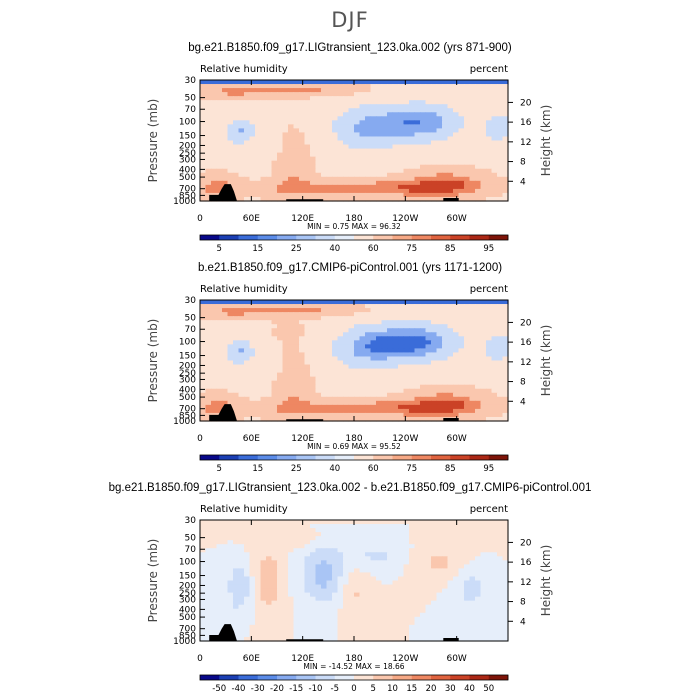 This screenshot has height=700, width=700. What do you see at coordinates (257, 249) in the screenshot?
I see `colorbar-label: 15` at bounding box center [257, 249].